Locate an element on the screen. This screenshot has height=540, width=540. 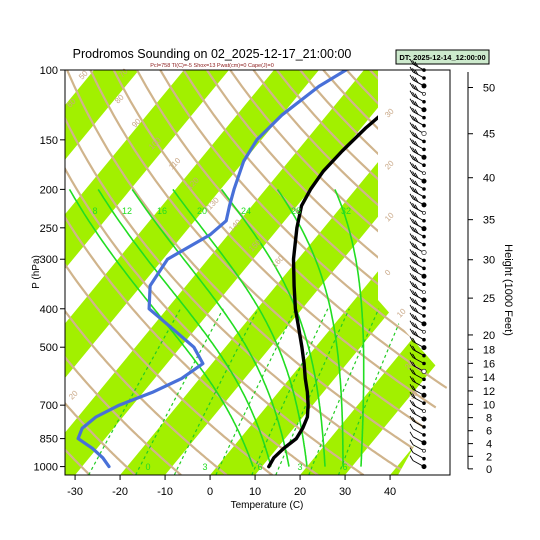
height-tick-label: 35 is located at coordinates (489, 221).